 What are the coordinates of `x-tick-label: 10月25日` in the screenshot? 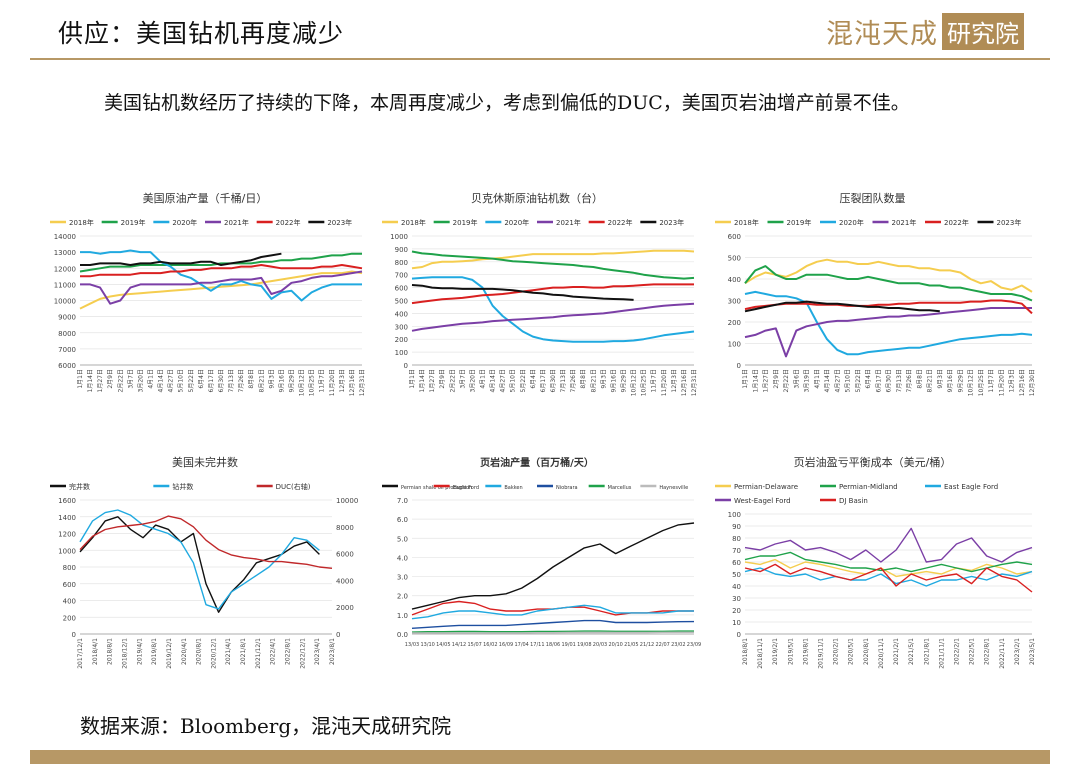 It's located at (644, 382).